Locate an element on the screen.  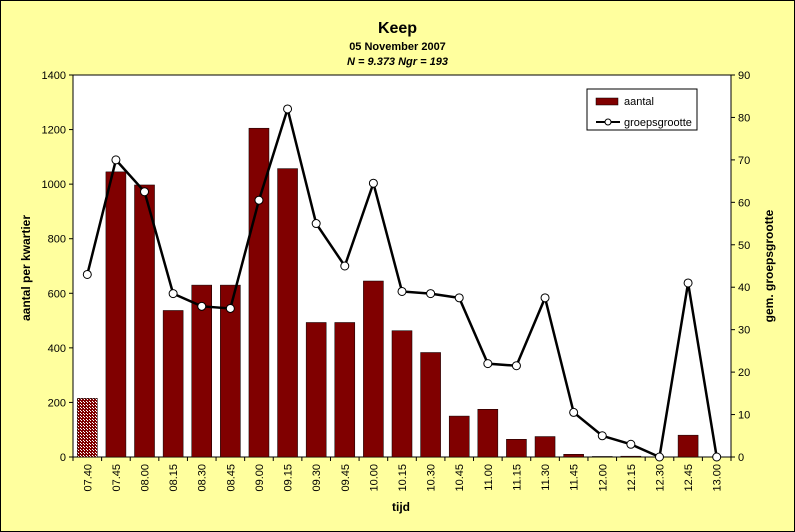
x-axis-label: tijd is located at coordinates (401, 507).